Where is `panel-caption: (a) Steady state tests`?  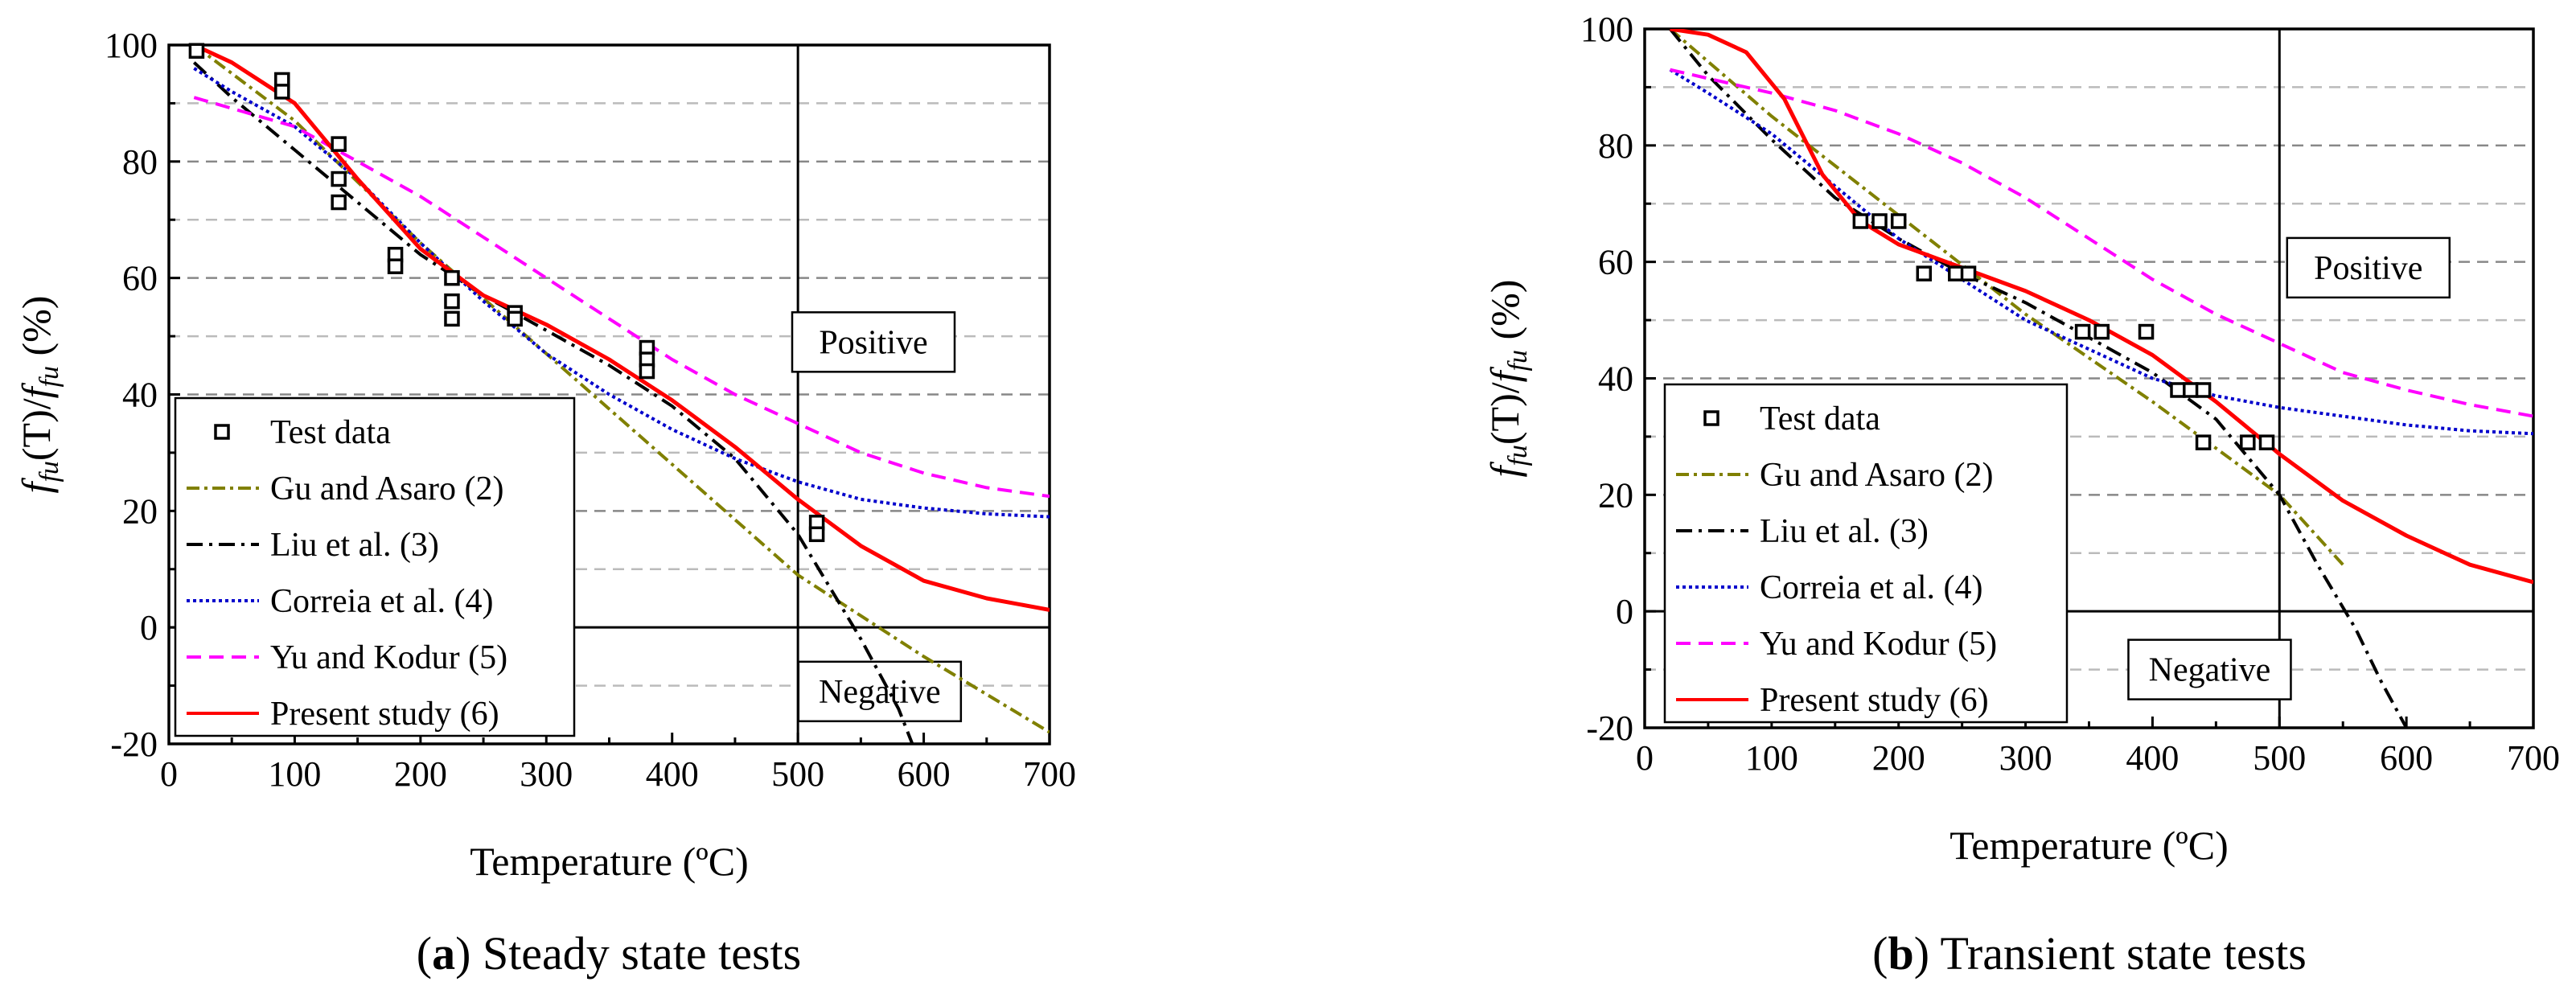
panel-caption: (a) Steady state tests is located at coordinates (609, 953).